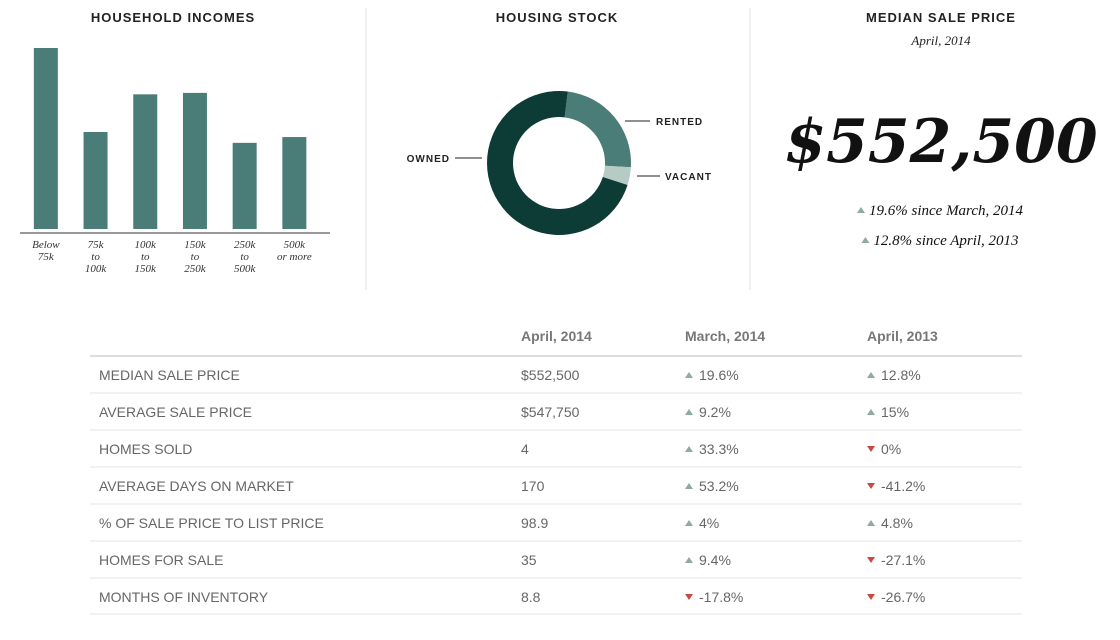 The image size is (1120, 640). I want to click on cell: 98.9, so click(534, 523).